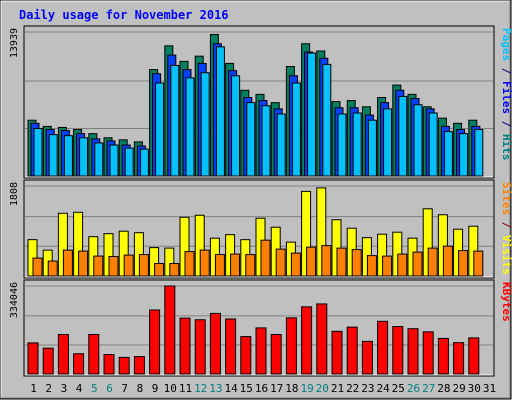  Describe the element at coordinates (276, 388) in the screenshot. I see `x-tick-label: 17` at that location.